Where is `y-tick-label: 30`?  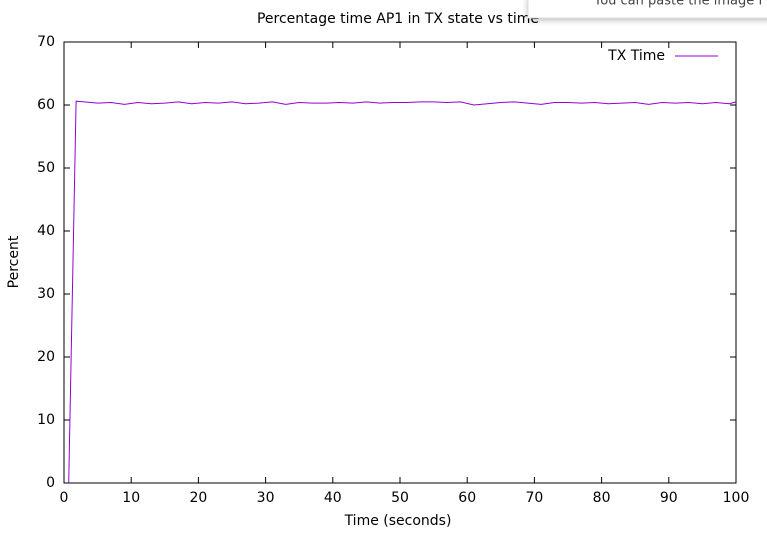
y-tick-label: 30 is located at coordinates (46, 294).